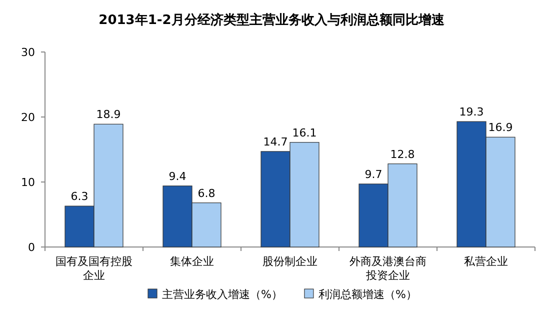  I want to click on data-label: 16.1, so click(304, 133).